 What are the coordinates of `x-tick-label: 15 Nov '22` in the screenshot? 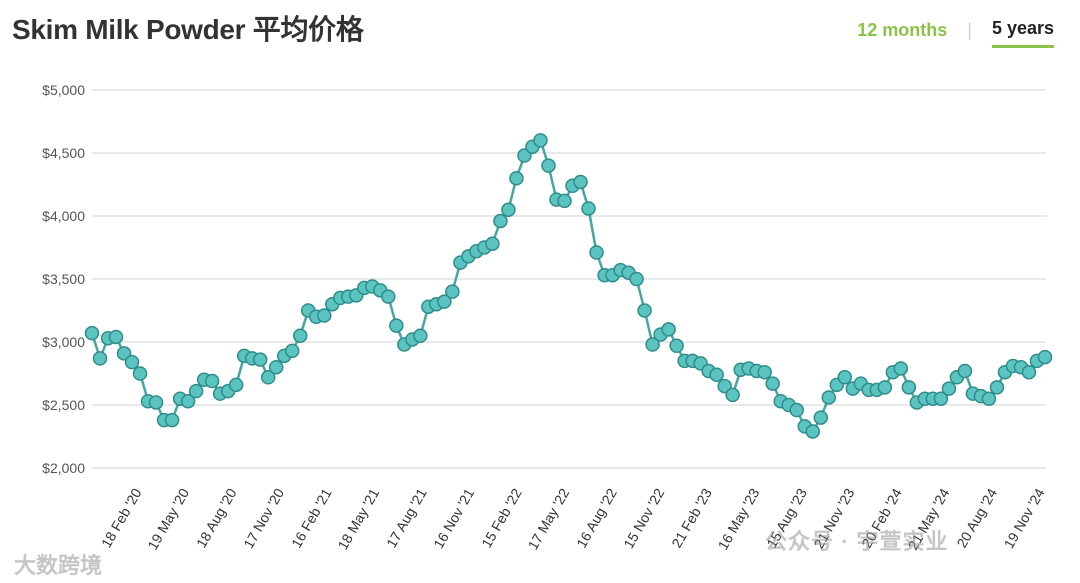 It's located at (643, 518).